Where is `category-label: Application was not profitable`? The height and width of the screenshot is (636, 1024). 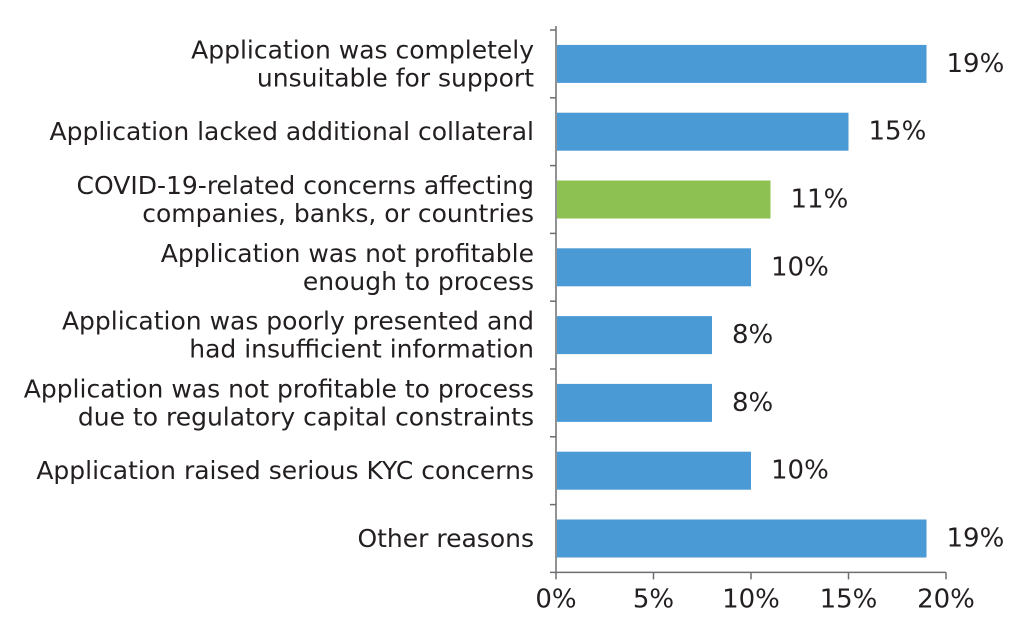 category-label: Application was not profitable is located at coordinates (347, 253).